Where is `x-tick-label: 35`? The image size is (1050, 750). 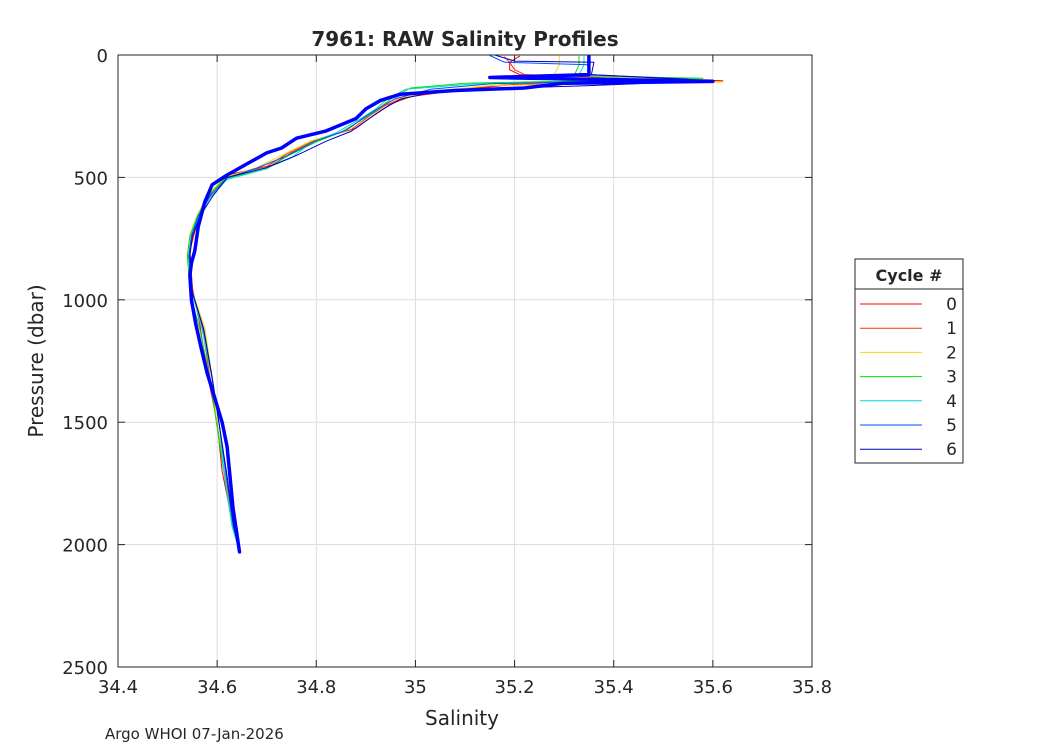
x-tick-label: 35 is located at coordinates (415, 687).